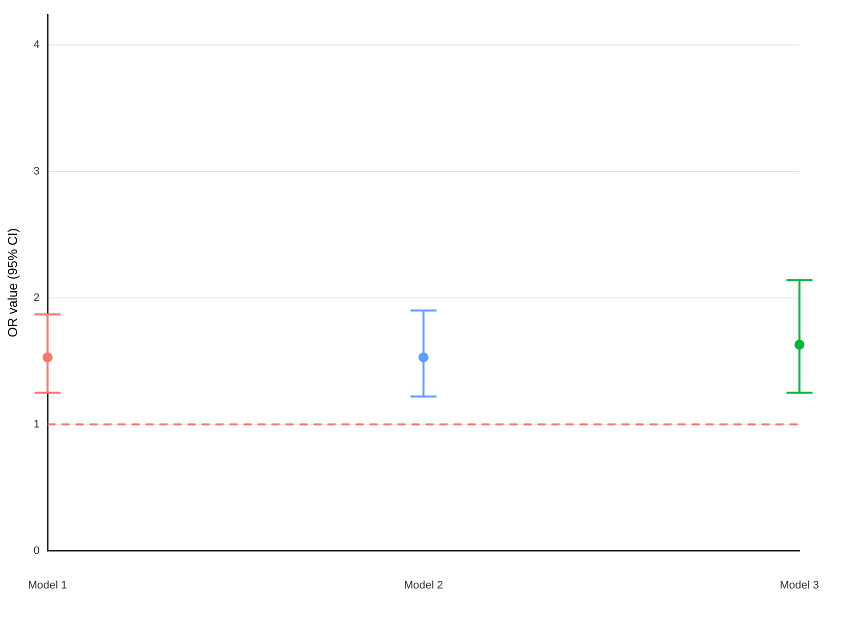 The width and height of the screenshot is (847, 620). What do you see at coordinates (36, 550) in the screenshot?
I see `y-tick-label: 0` at bounding box center [36, 550].